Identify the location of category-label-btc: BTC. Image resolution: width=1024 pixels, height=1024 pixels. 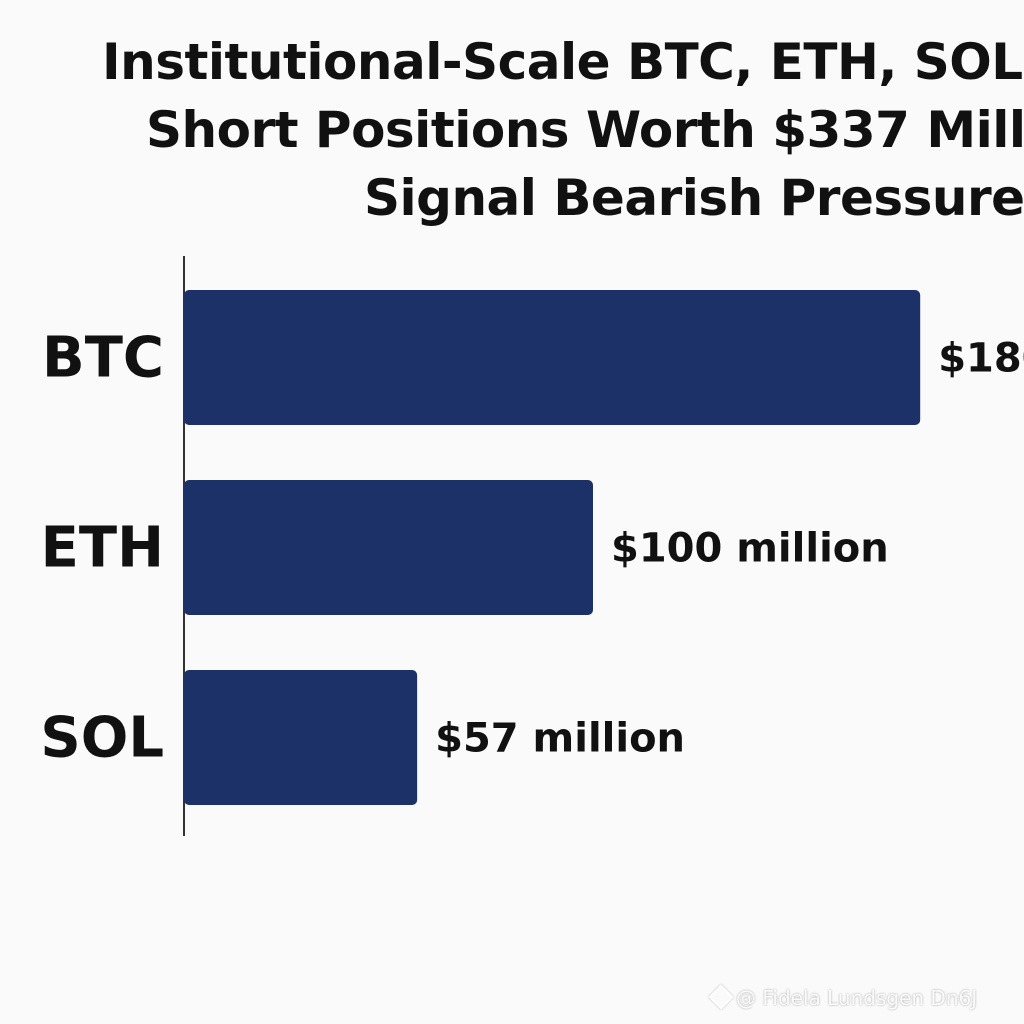
(103, 358).